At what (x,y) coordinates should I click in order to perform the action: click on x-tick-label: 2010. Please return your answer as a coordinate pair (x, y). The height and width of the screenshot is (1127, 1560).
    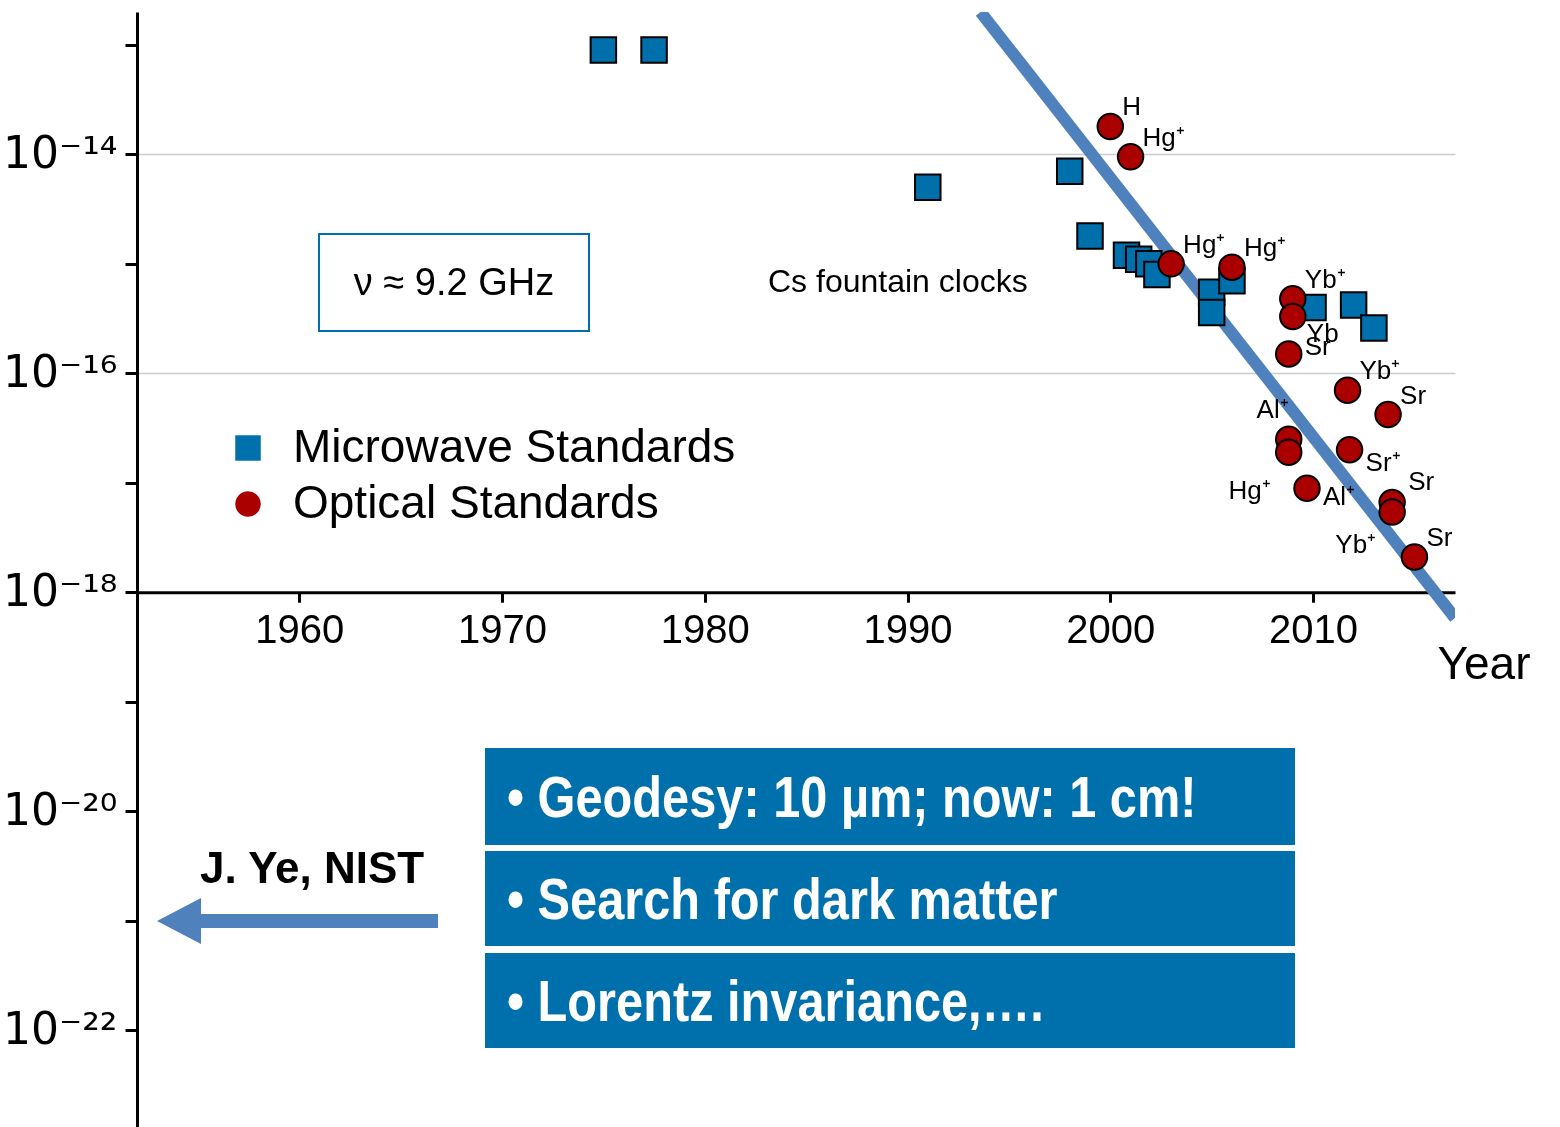
    Looking at the image, I should click on (1314, 628).